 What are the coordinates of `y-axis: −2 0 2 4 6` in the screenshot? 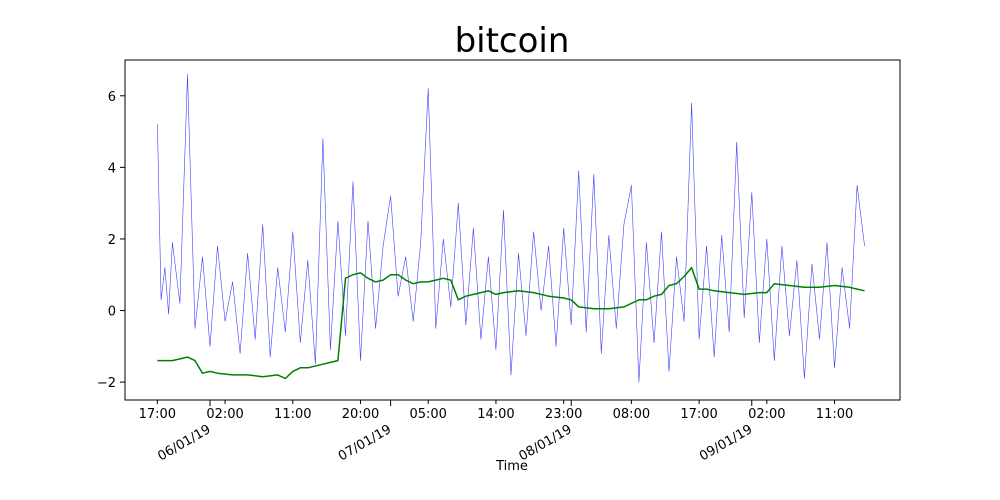 It's located at (111, 240).